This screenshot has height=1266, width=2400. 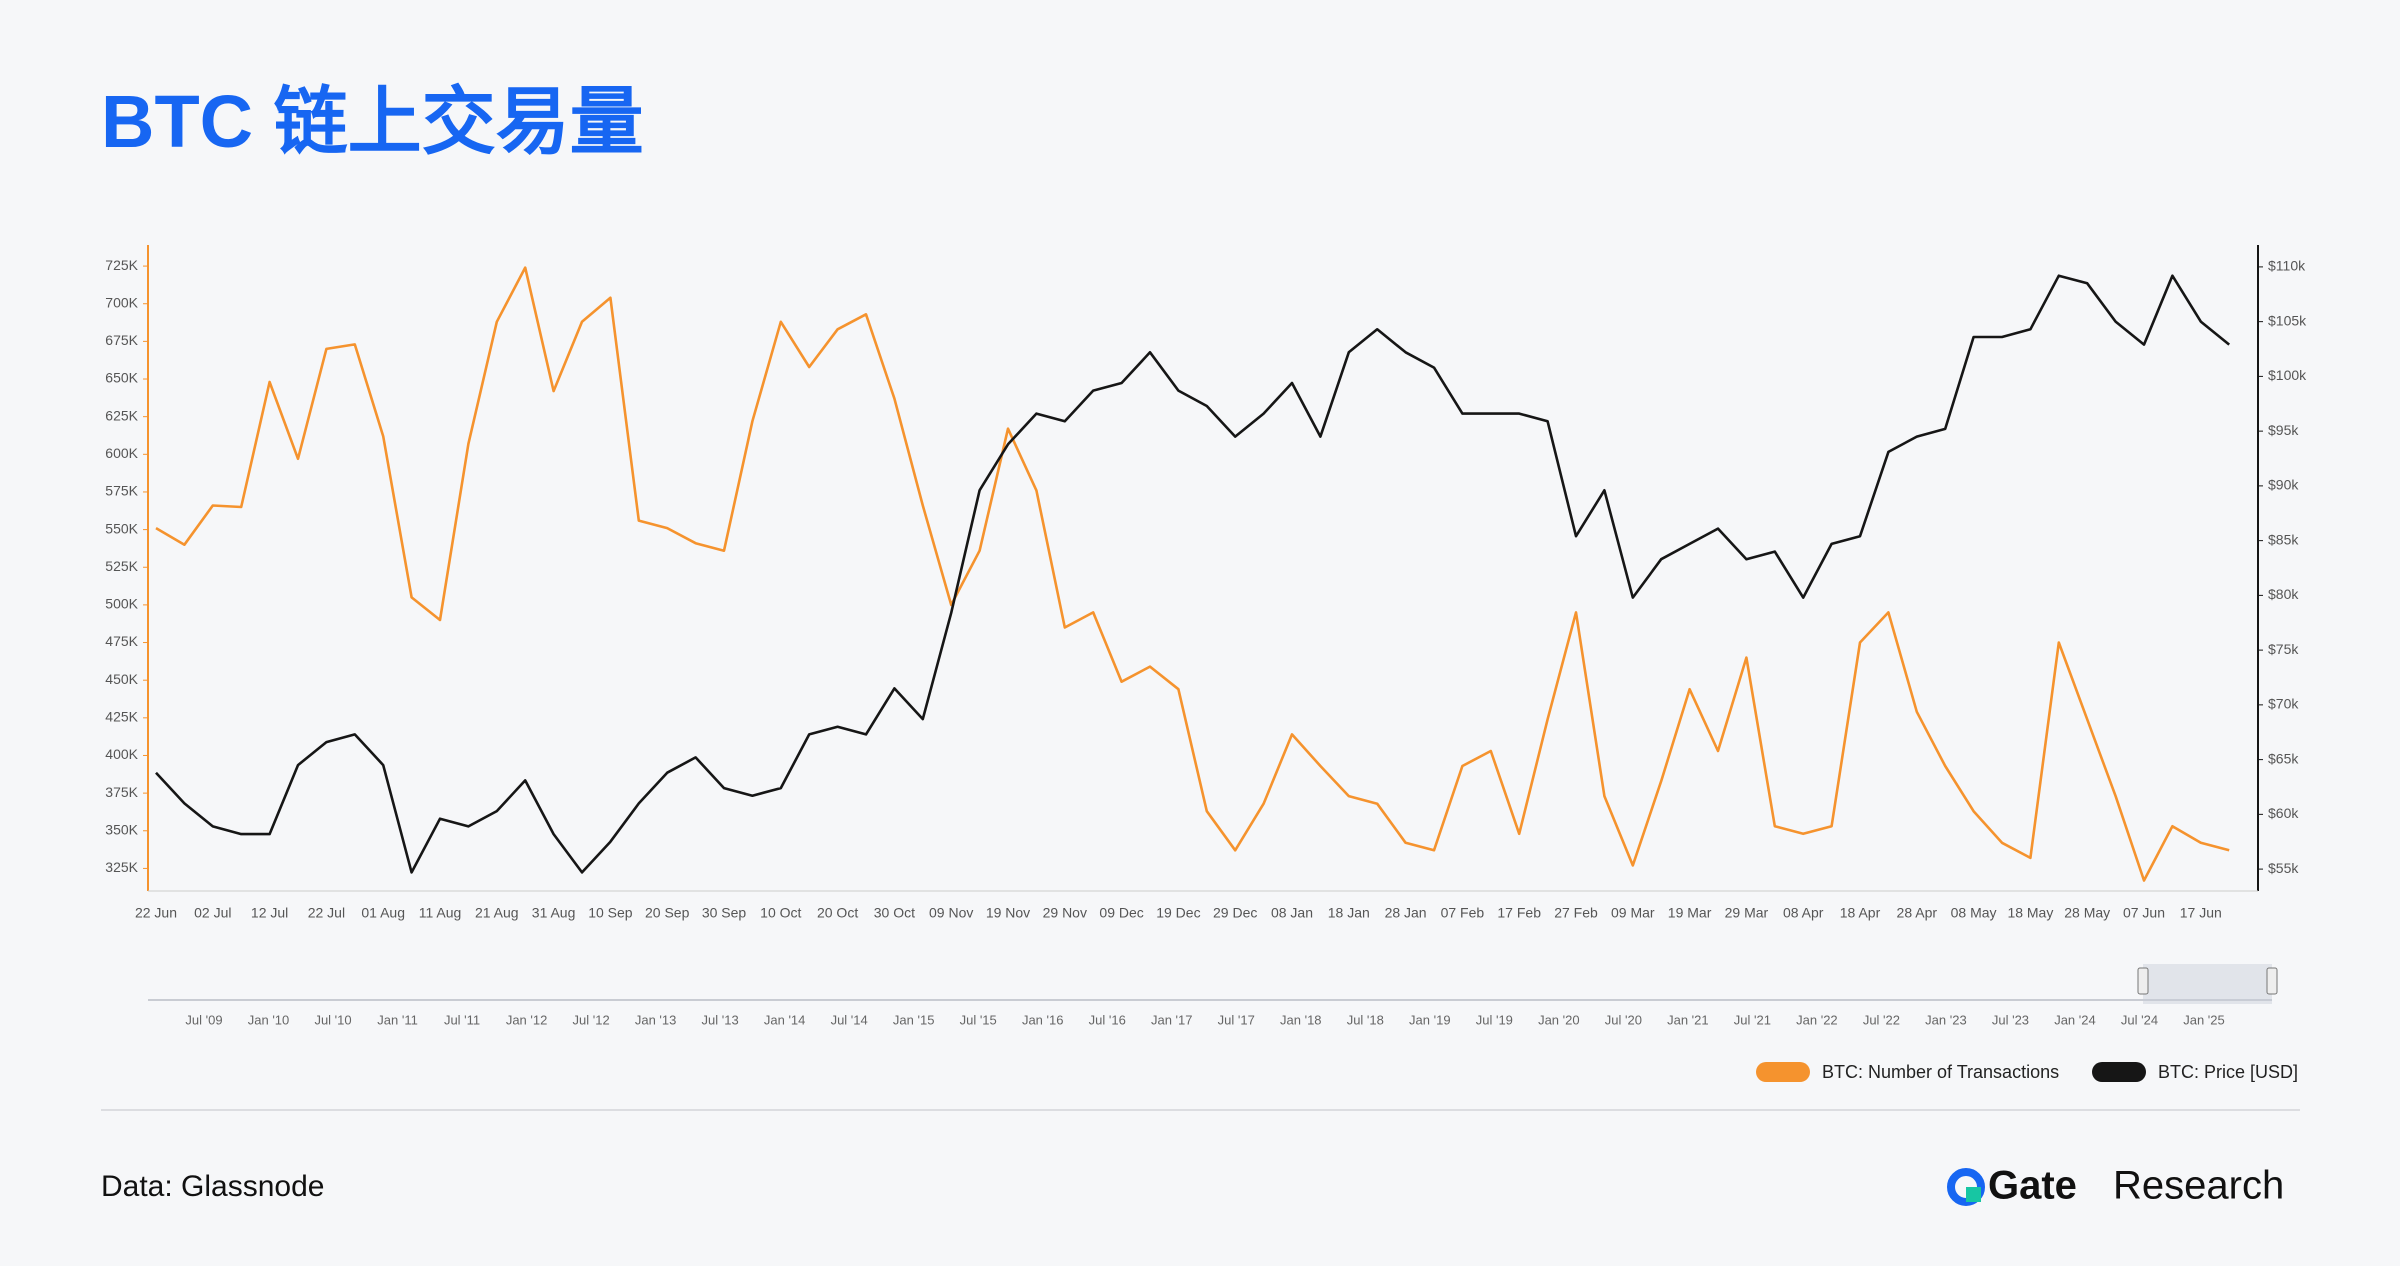 What do you see at coordinates (372, 121) in the screenshot?
I see `chart-title: BTC 链上交易量` at bounding box center [372, 121].